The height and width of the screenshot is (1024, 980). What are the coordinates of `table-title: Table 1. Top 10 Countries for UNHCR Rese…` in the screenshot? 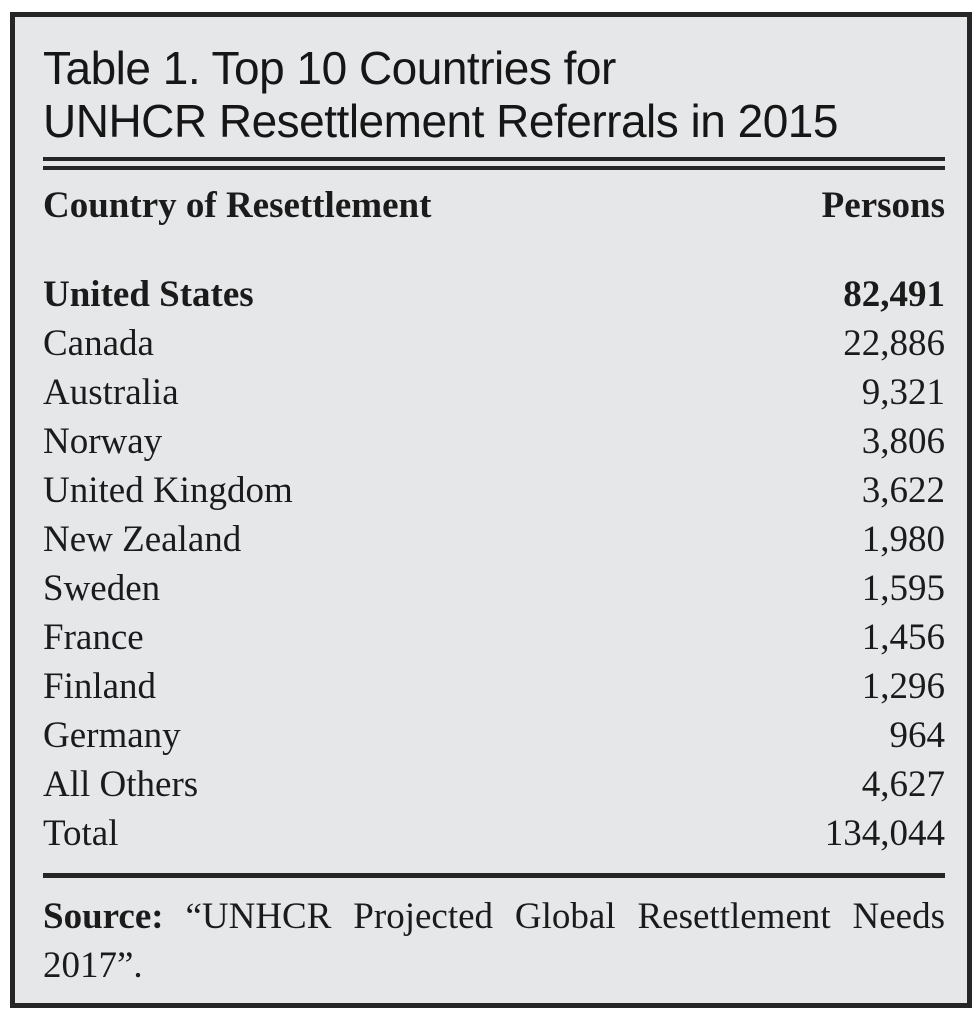 It's located at (494, 95).